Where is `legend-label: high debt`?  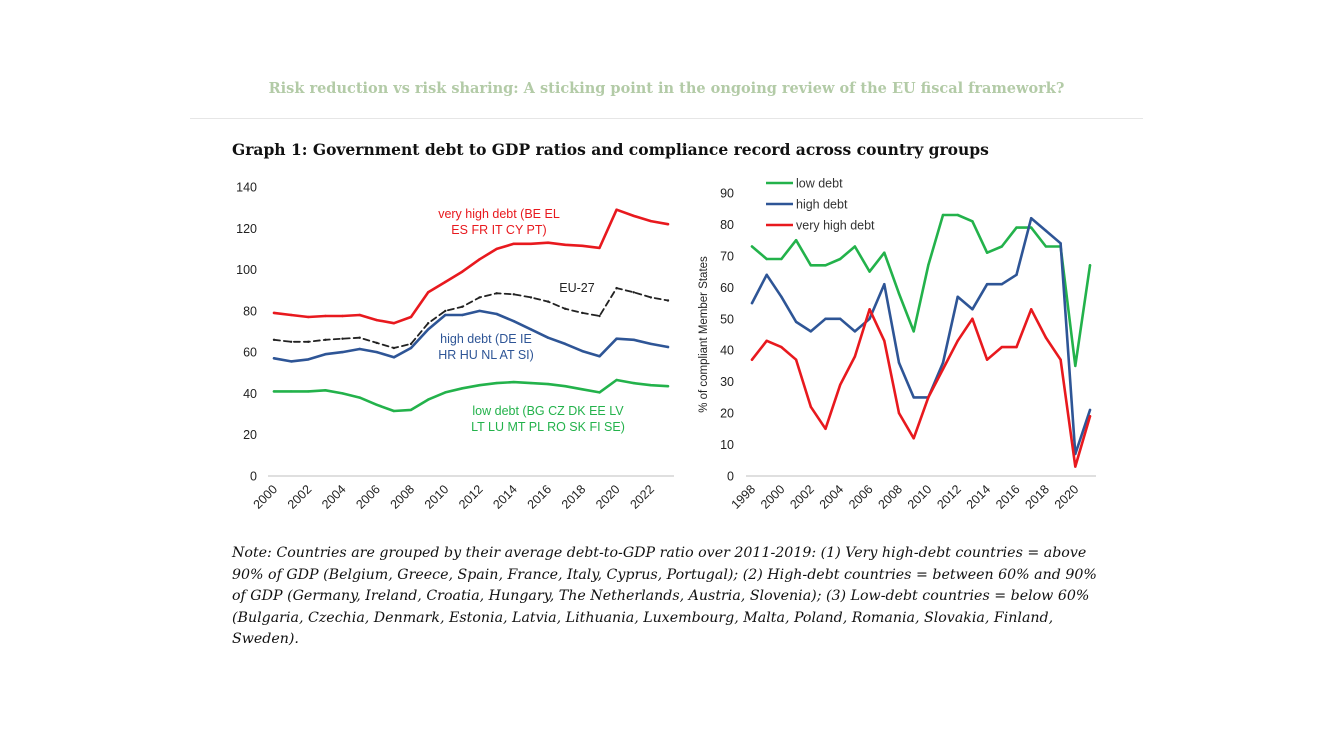
legend-label: high debt is located at coordinates (822, 205).